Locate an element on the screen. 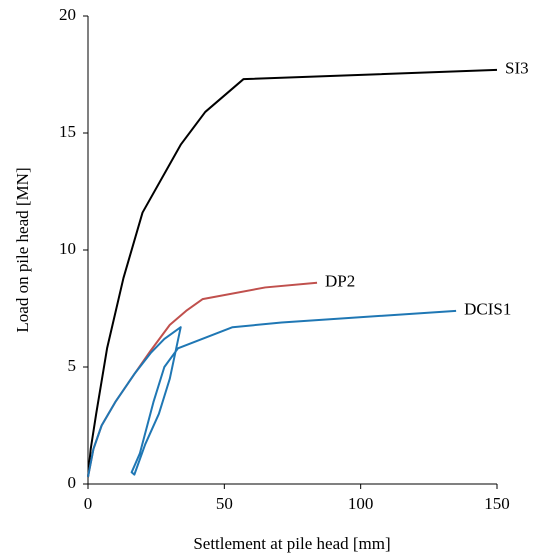  series-label: DP2 is located at coordinates (340, 281).